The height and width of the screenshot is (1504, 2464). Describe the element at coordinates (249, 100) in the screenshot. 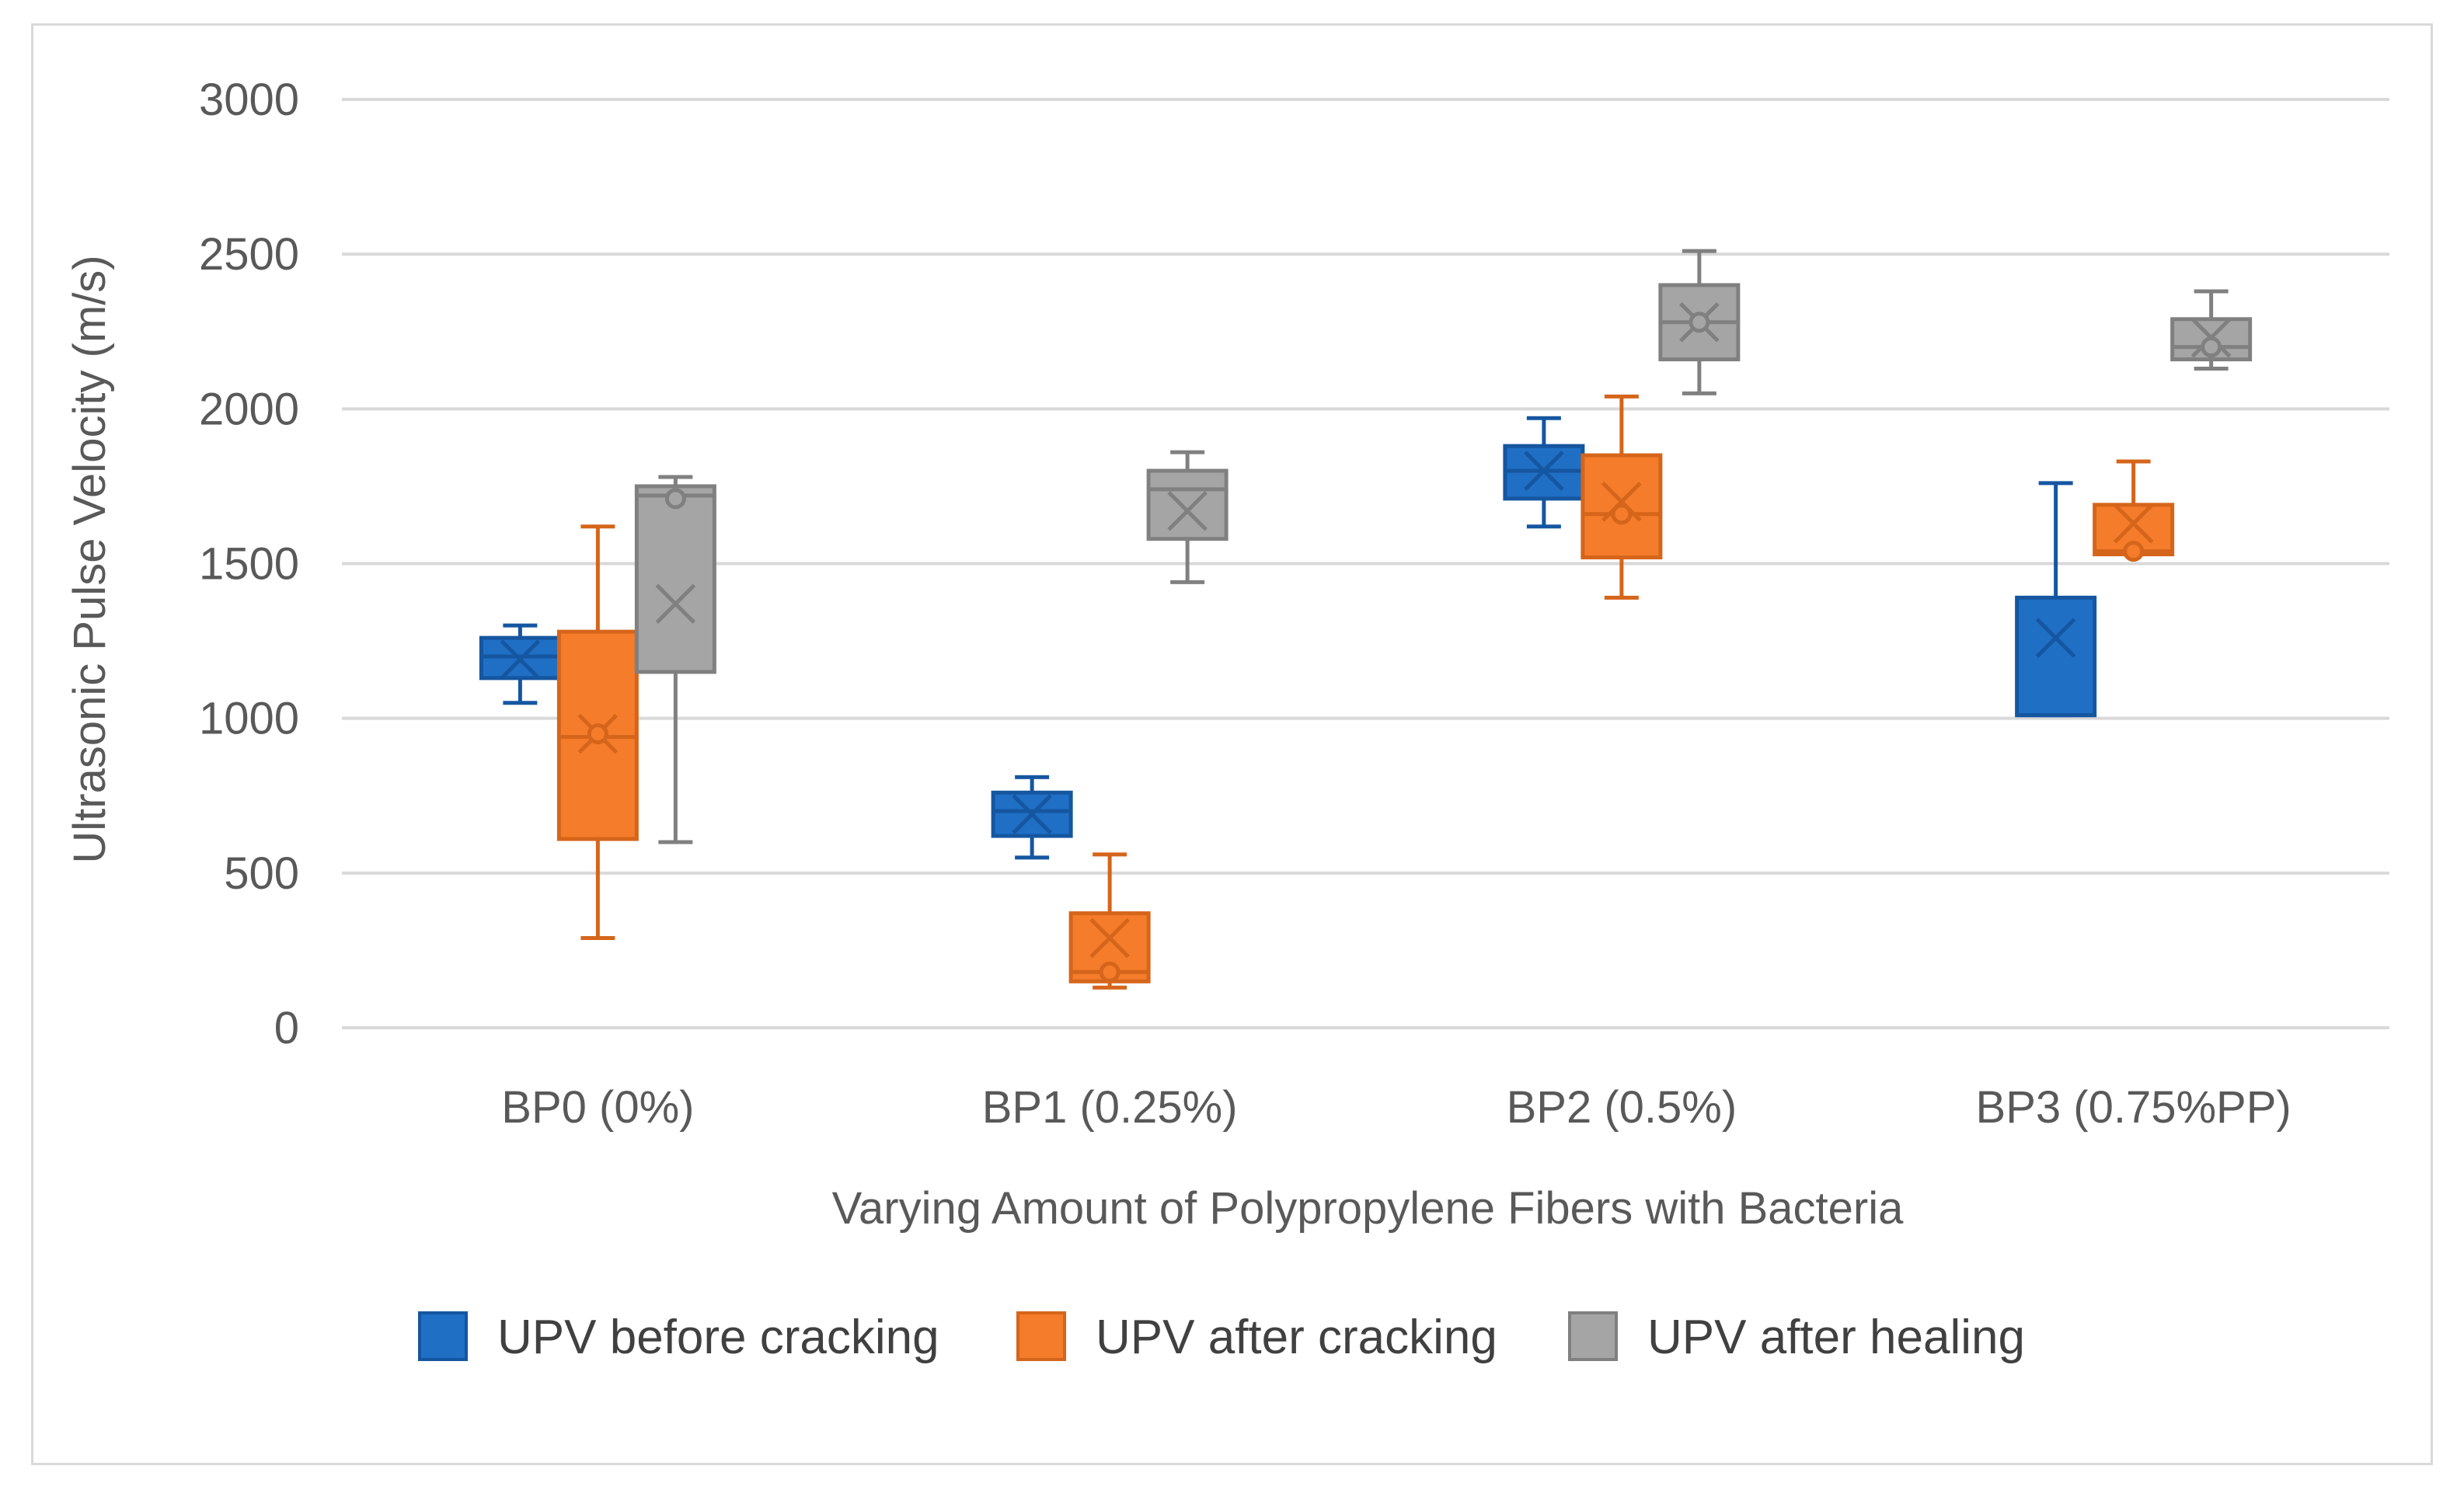

I see `y-tick-label: 3000` at that location.